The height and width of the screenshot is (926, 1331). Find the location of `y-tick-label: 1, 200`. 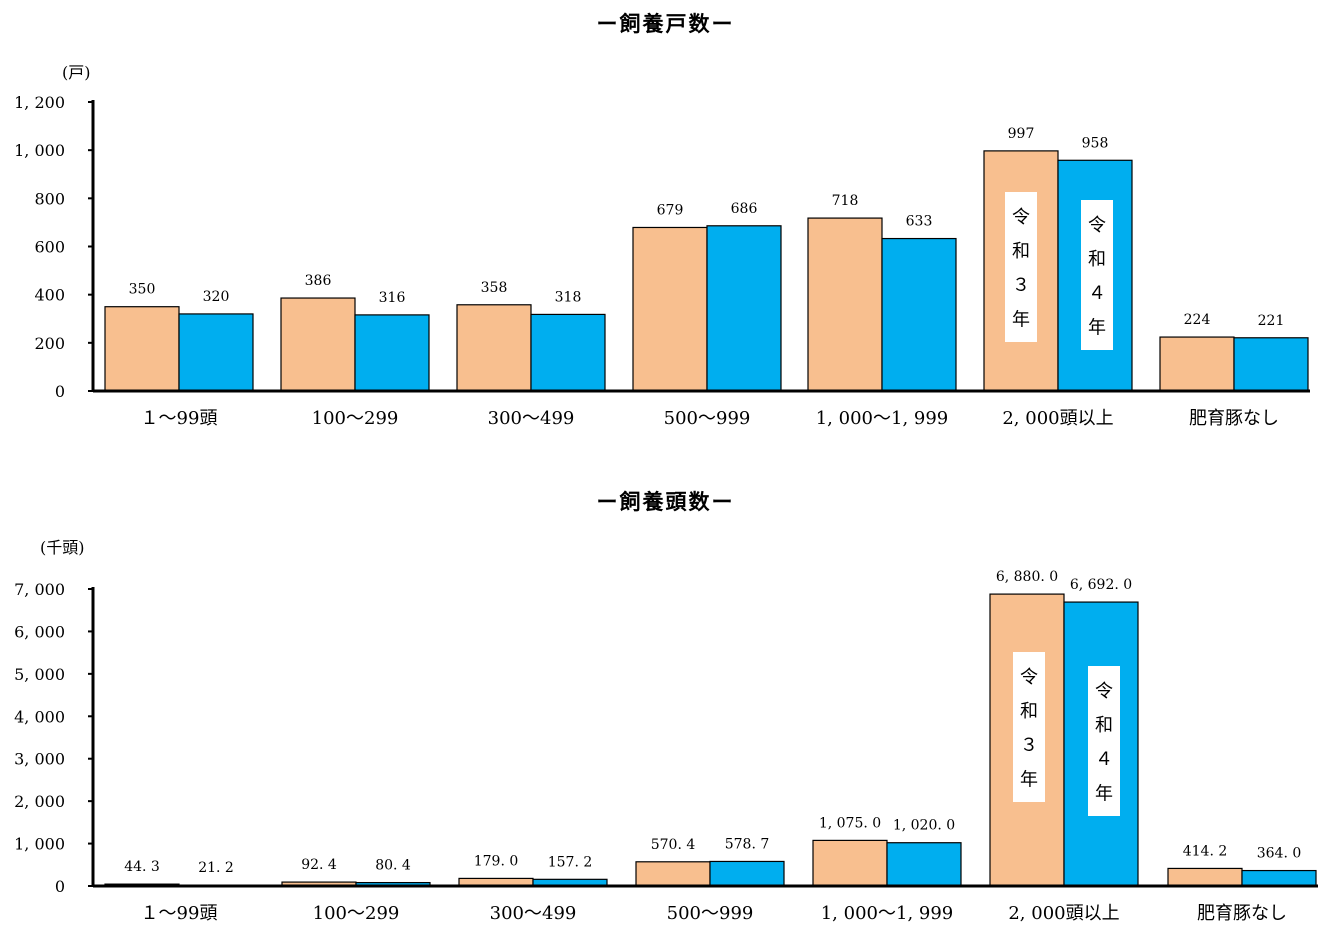

y-tick-label: 1, 200 is located at coordinates (39, 102).